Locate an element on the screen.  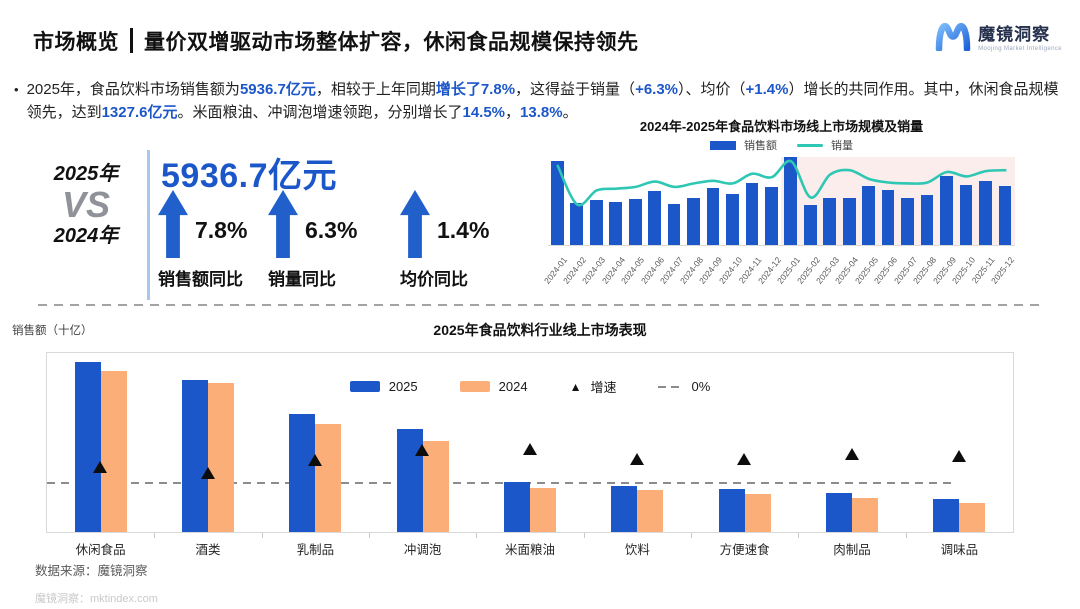
summary-segment: 2025年，食品饮料市场销售额为 is located at coordinates (133, 89).